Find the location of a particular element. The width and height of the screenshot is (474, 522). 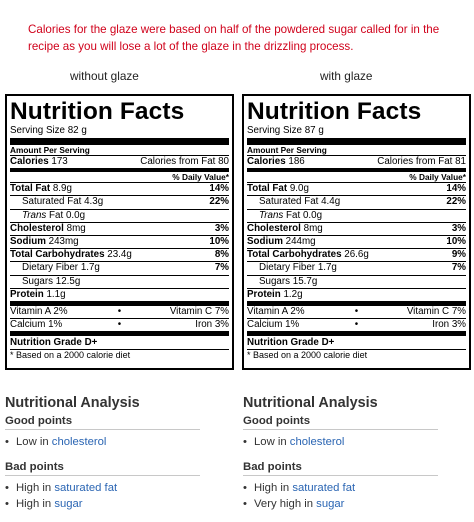

serving-size: Serving Size 82 g is located at coordinates (119, 135).